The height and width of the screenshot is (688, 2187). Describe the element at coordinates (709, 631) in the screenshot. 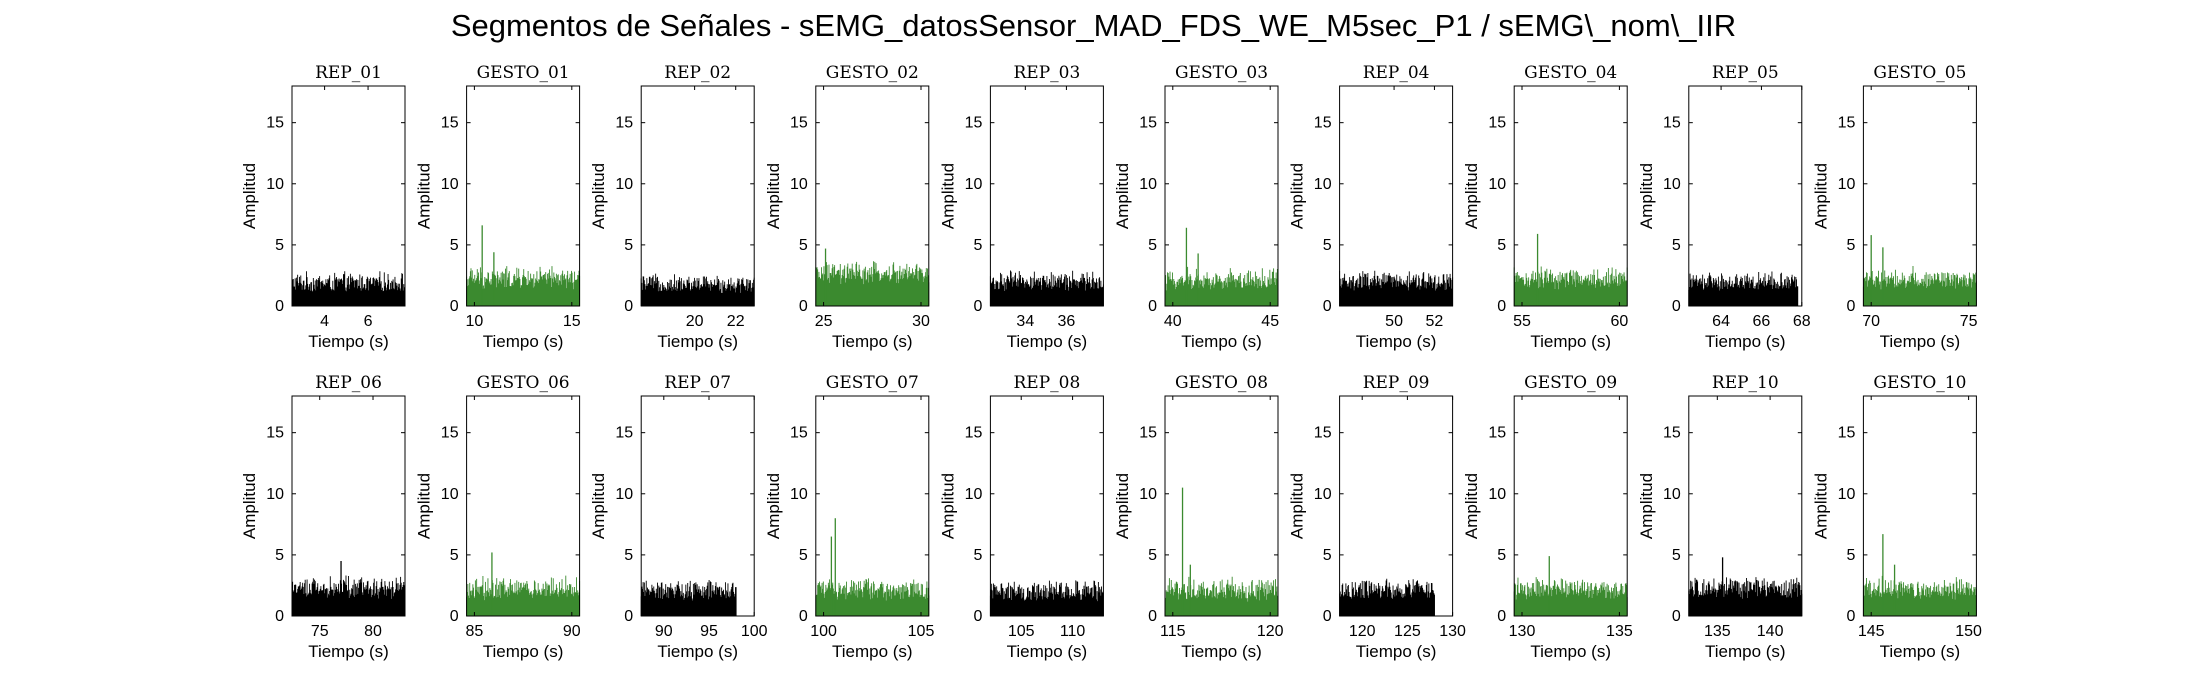

I see `x-tick-label: 95` at that location.